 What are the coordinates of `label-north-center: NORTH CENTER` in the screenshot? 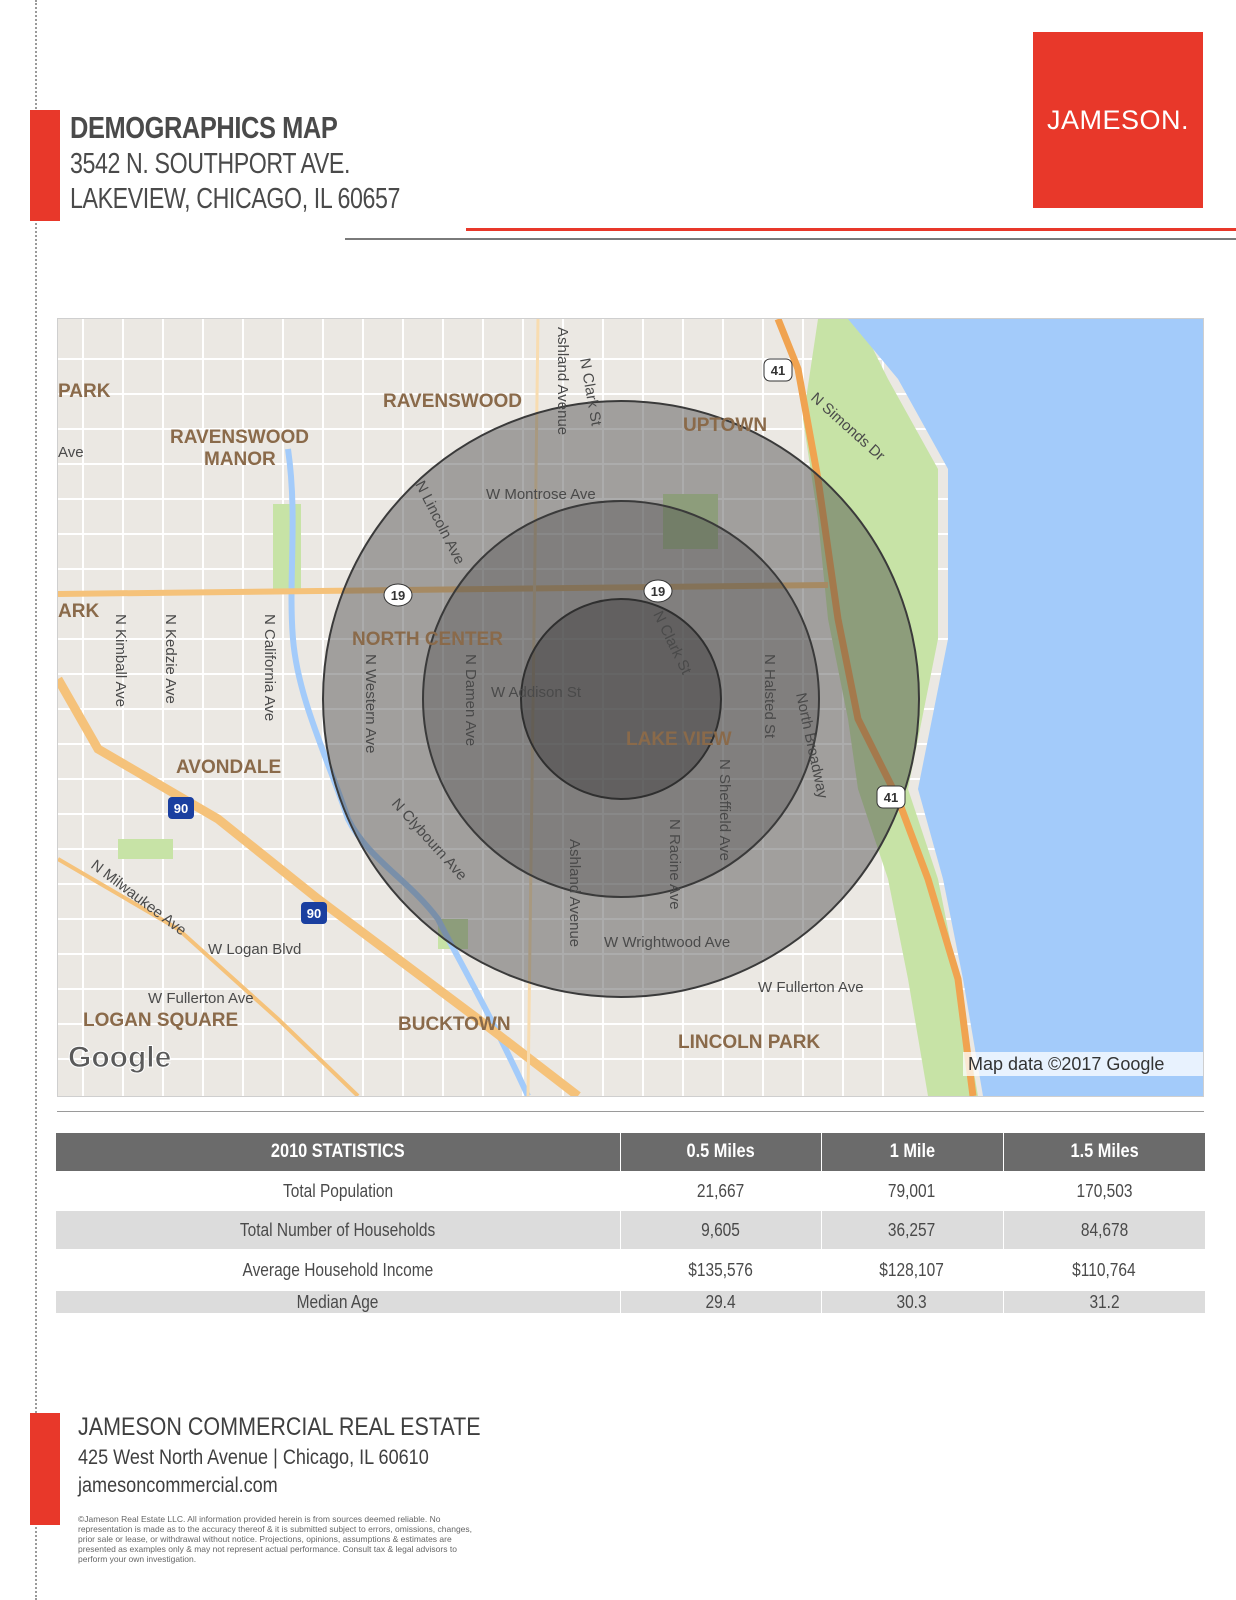 It's located at (427, 639).